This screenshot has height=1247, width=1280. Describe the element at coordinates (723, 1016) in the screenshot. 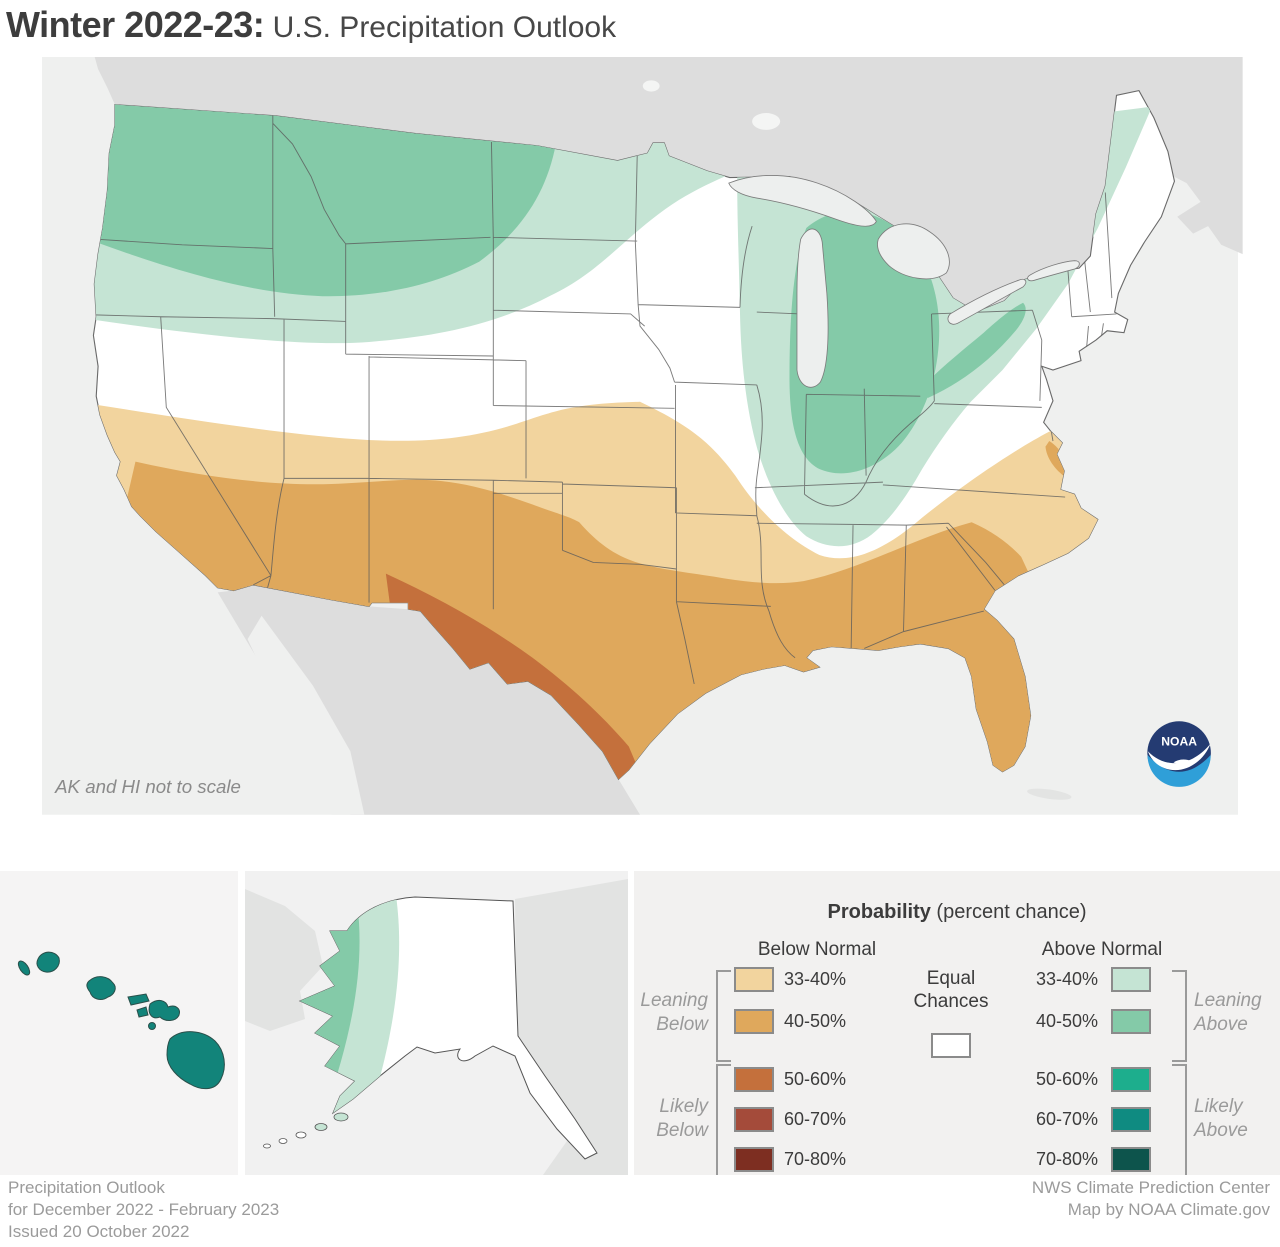

I see `leaning-below-bracket` at that location.